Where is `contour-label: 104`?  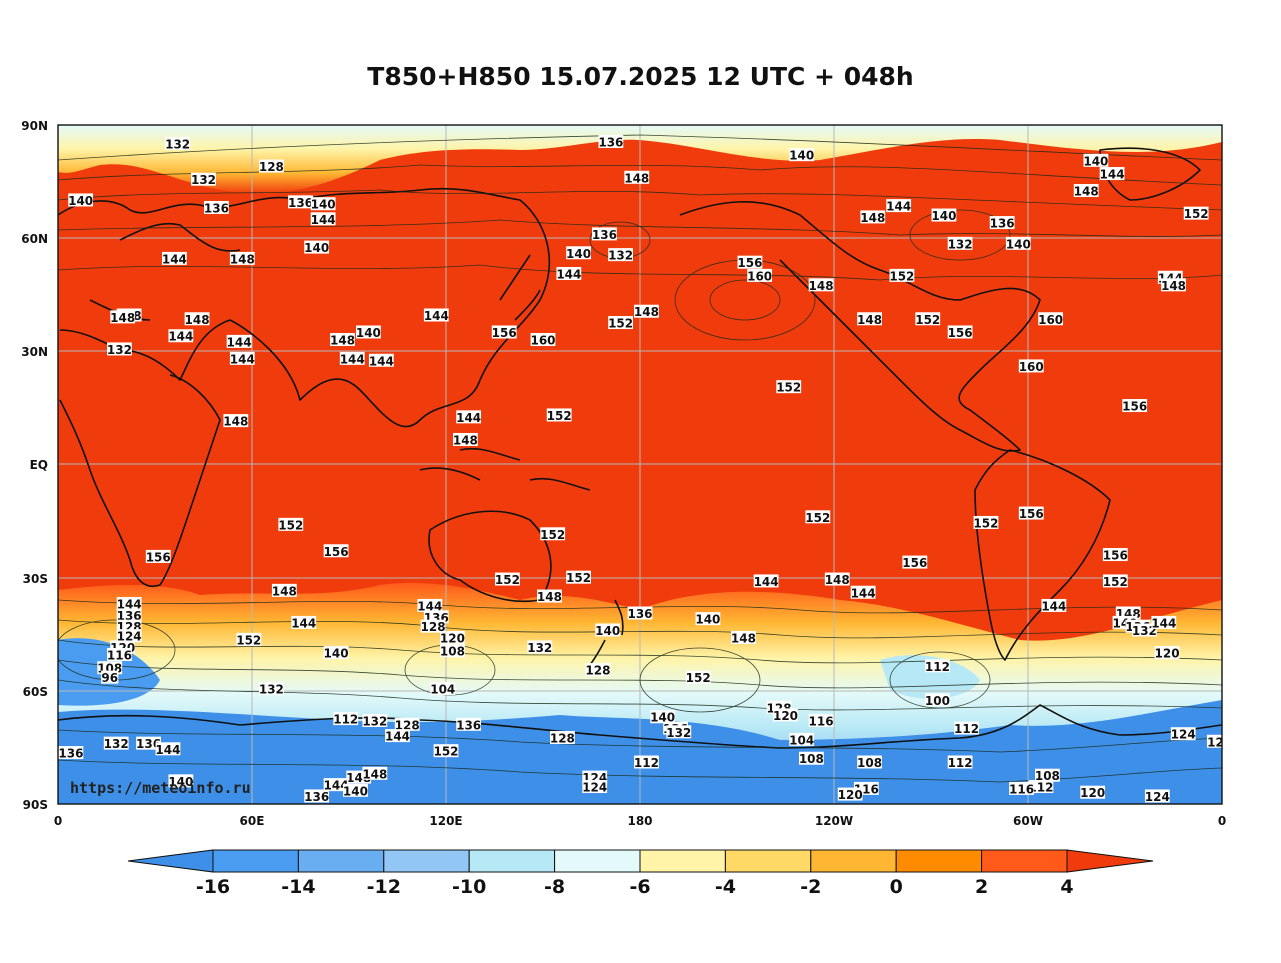 contour-label: 104 is located at coordinates (443, 688).